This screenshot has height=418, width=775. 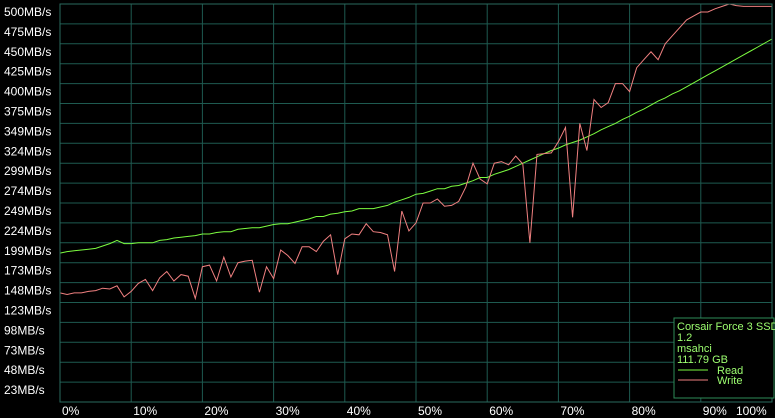 I want to click on x-tick-label: 80%, so click(x=644, y=411).